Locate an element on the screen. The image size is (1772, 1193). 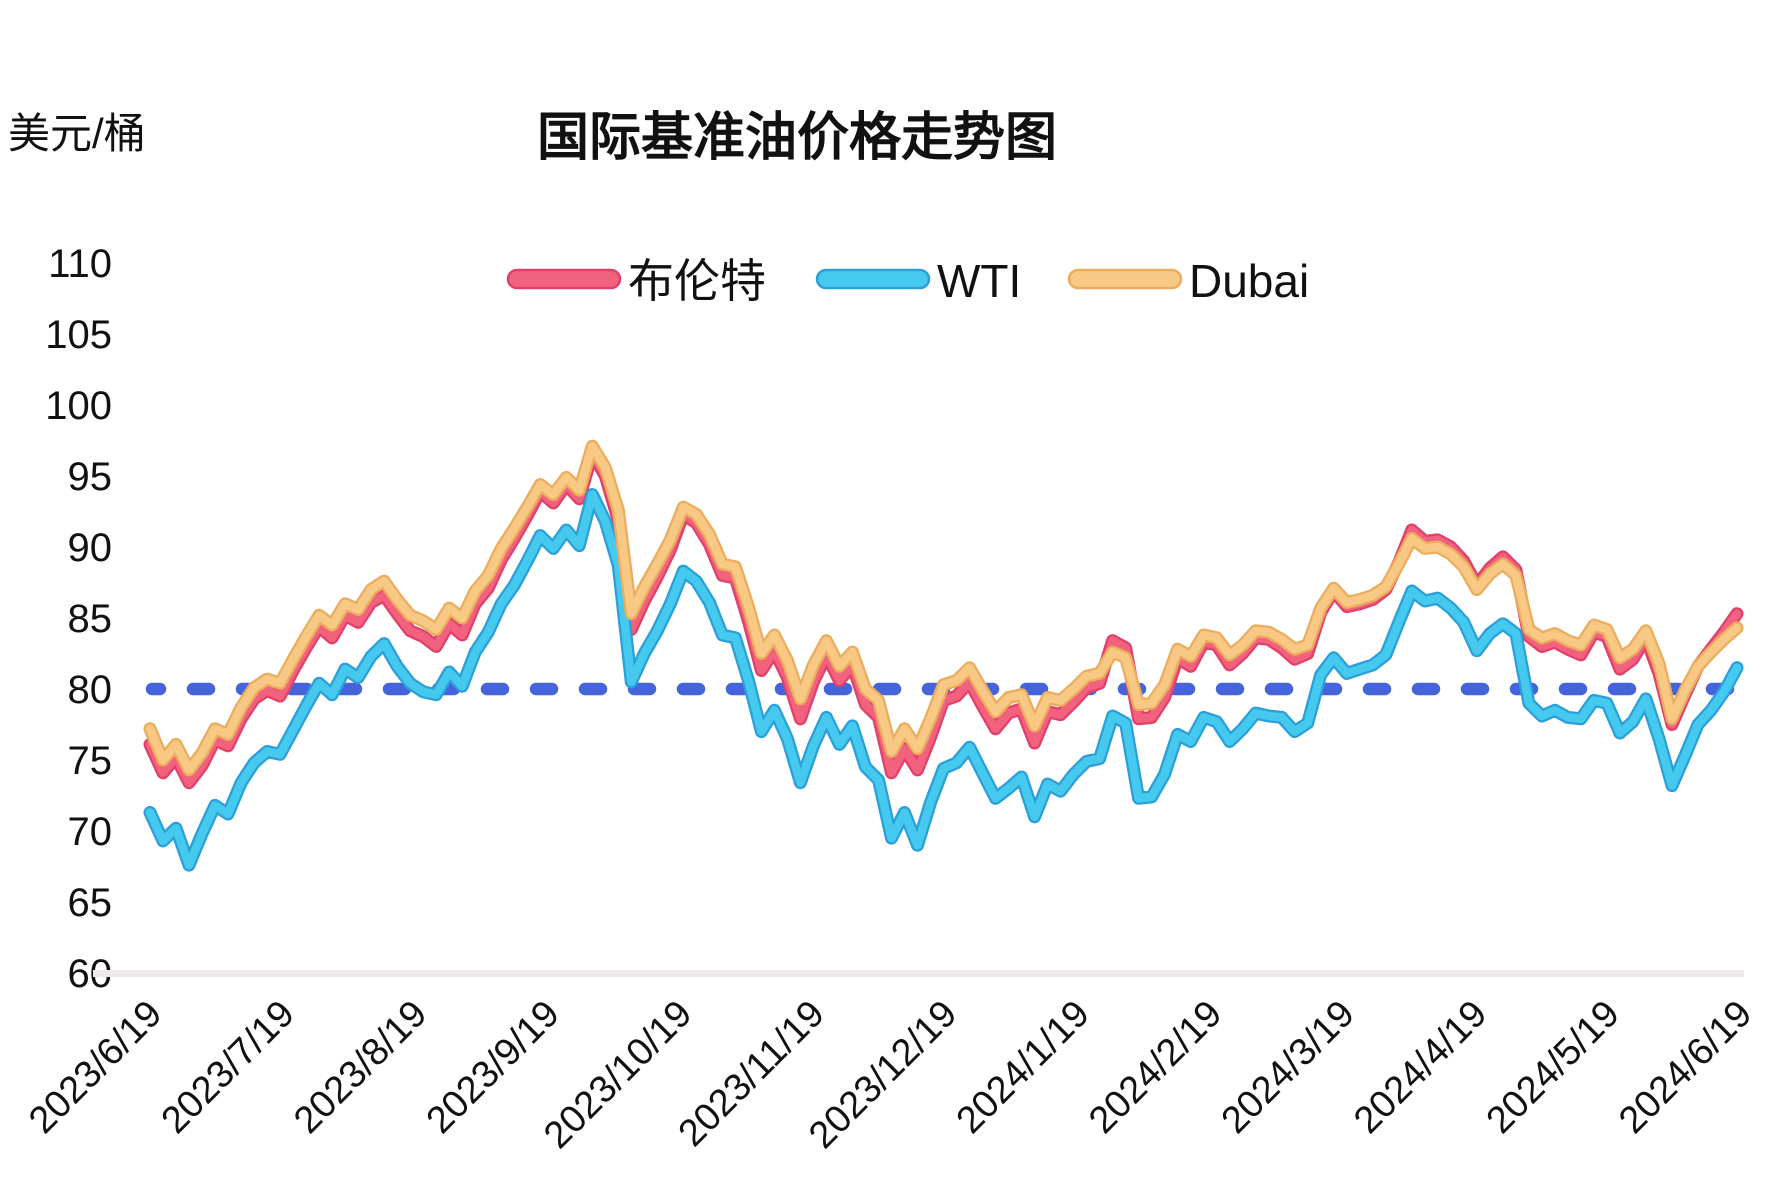
y-tick-label-95: 95 is located at coordinates (90, 477).